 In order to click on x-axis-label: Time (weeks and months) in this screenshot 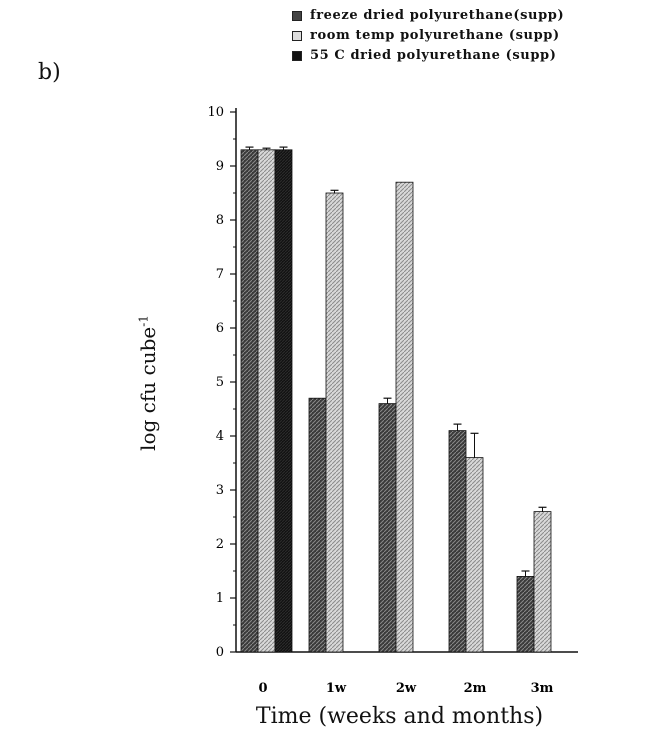, I will do `click(399, 716)`.